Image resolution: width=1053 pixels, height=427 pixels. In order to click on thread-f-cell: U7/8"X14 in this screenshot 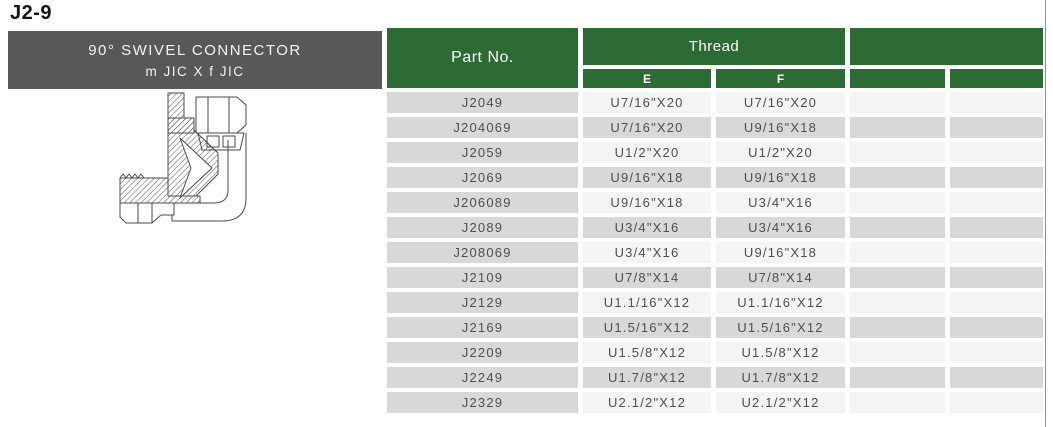, I will do `click(780, 277)`.